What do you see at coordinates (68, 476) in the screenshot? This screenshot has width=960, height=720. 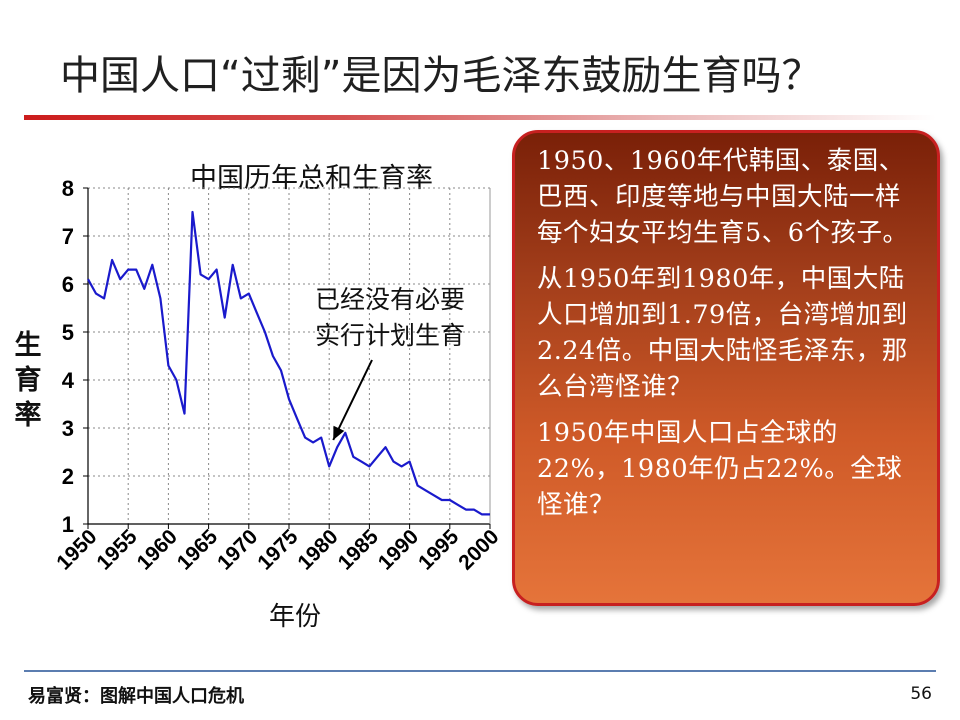 I see `y-tick-label: 2` at bounding box center [68, 476].